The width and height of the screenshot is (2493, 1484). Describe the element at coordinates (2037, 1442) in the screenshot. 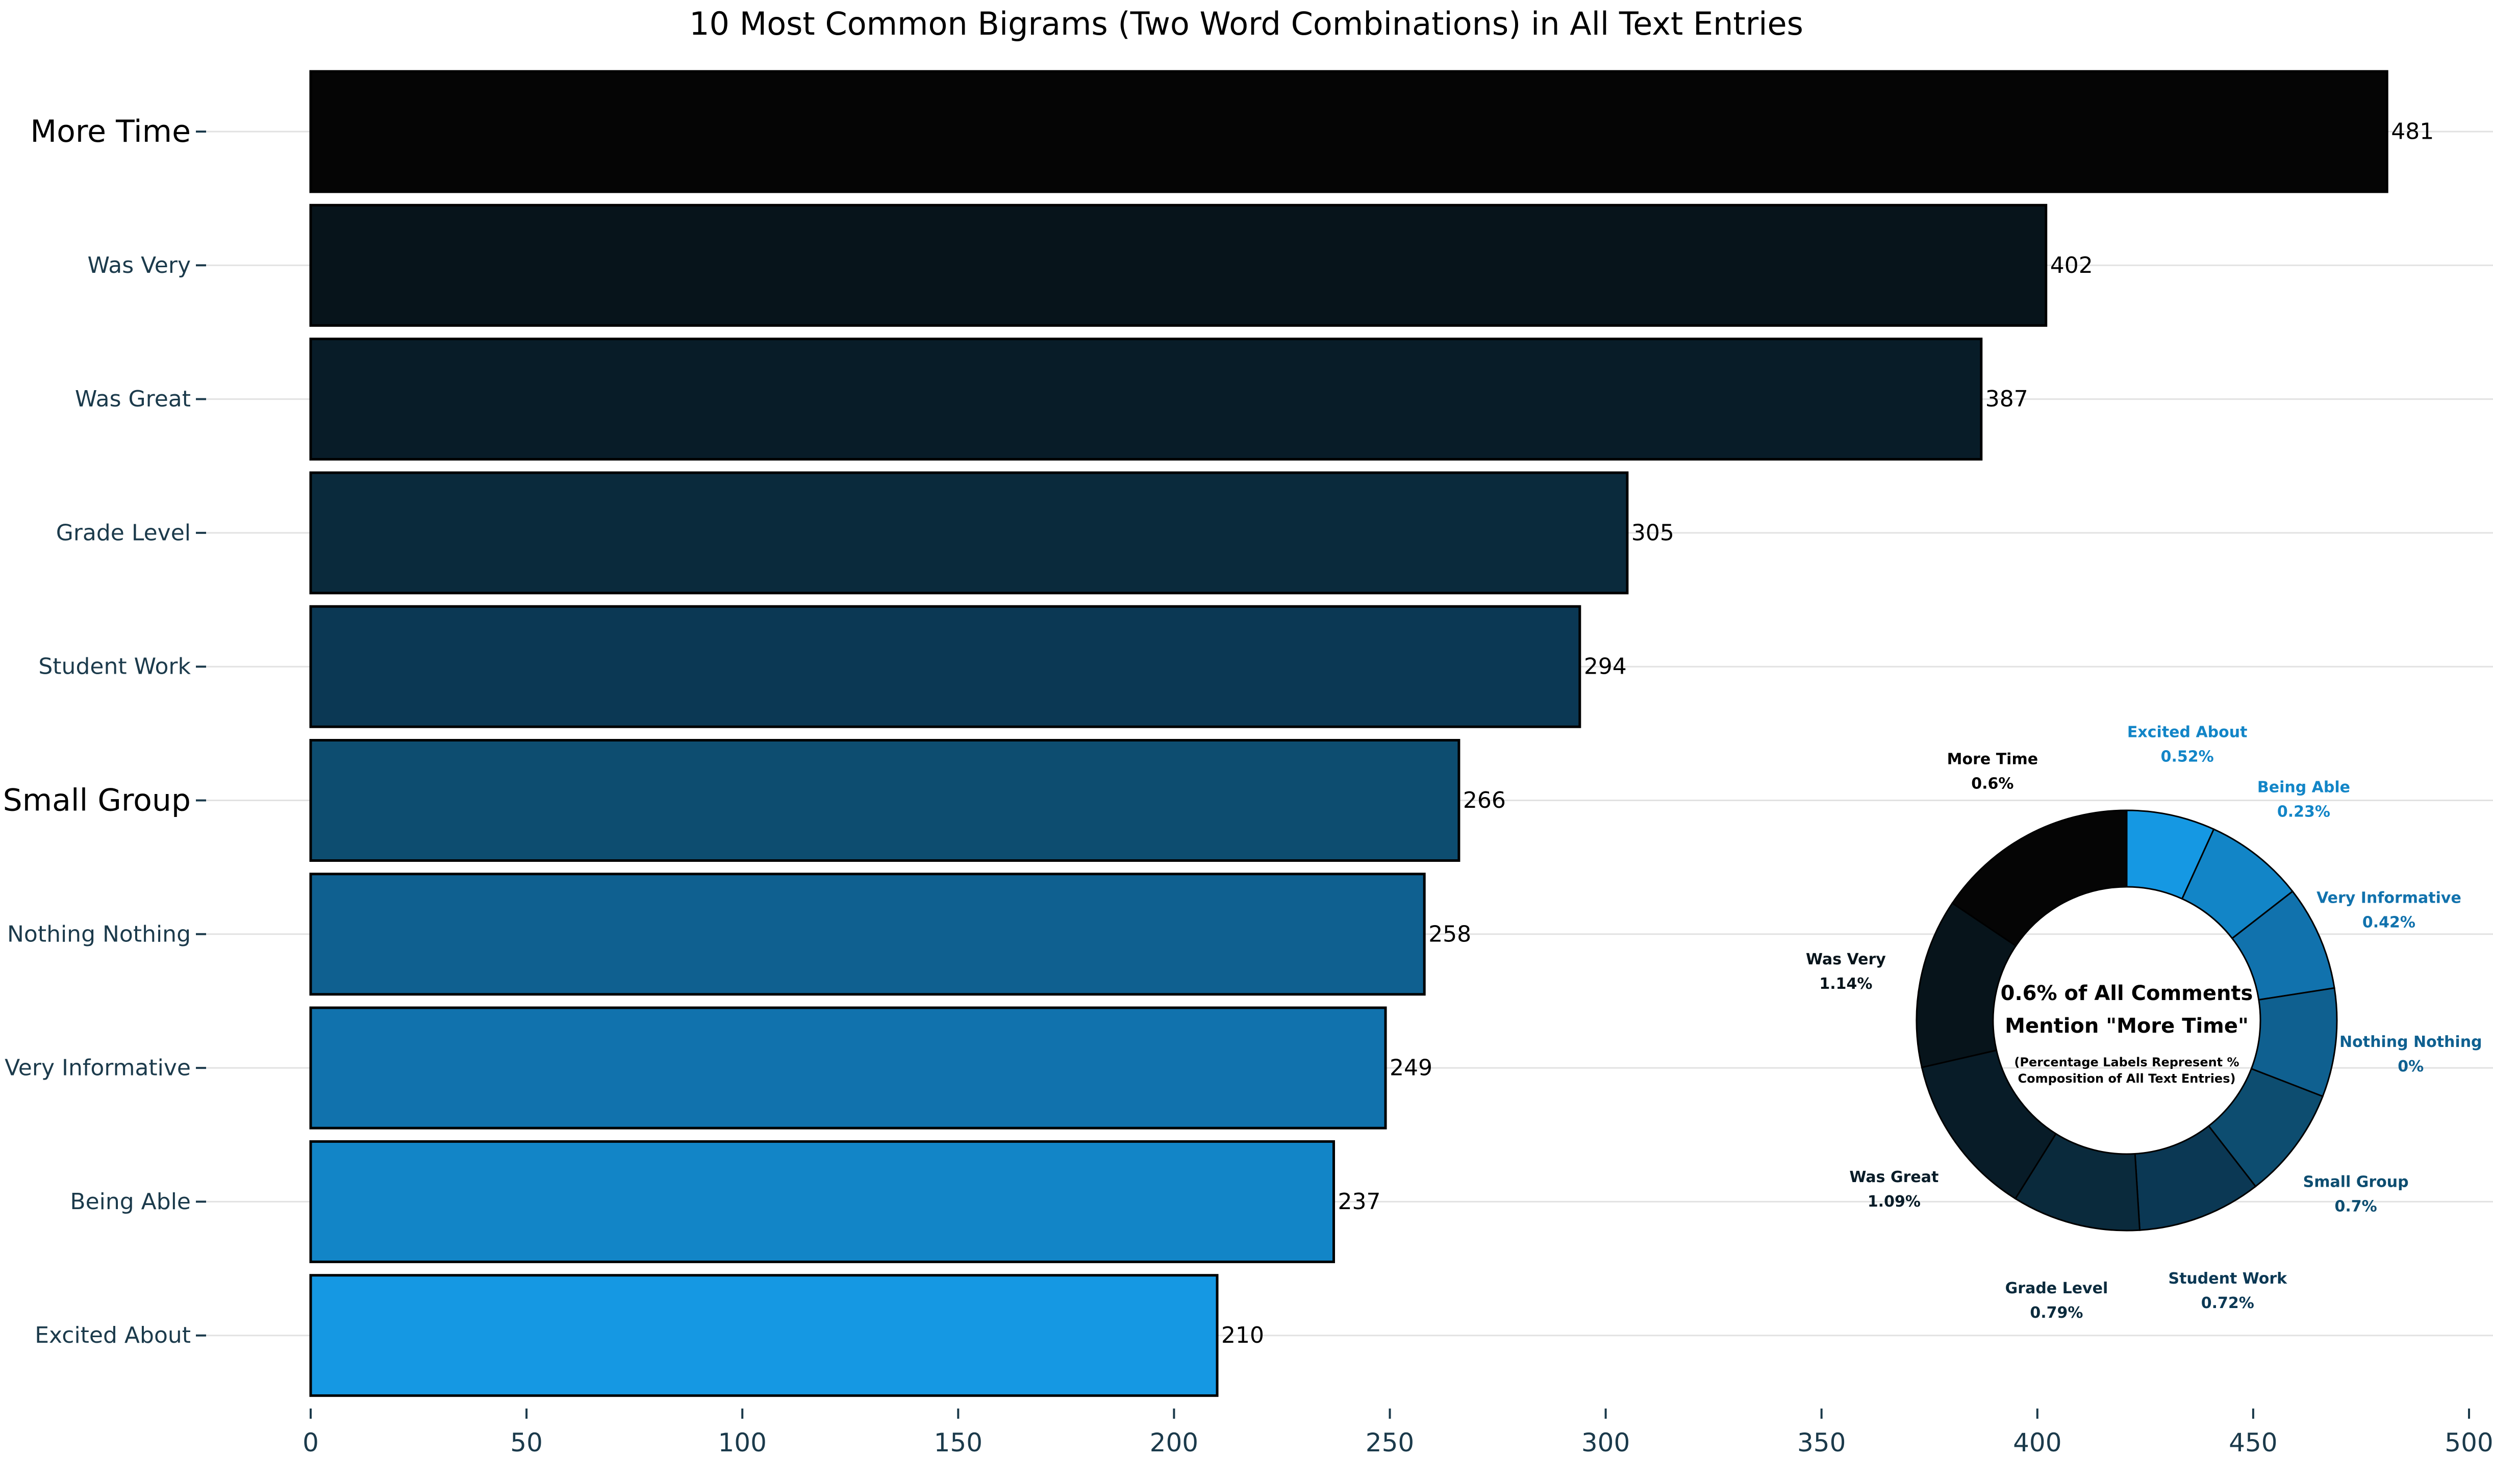

I see `xtick-label-400: 400` at that location.